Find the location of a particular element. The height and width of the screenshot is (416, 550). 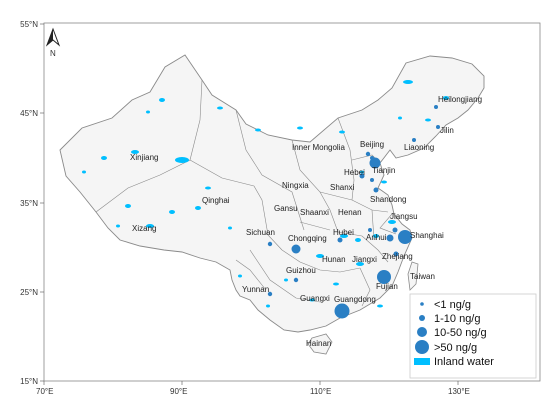

taiwan-land is located at coordinates (413, 276).